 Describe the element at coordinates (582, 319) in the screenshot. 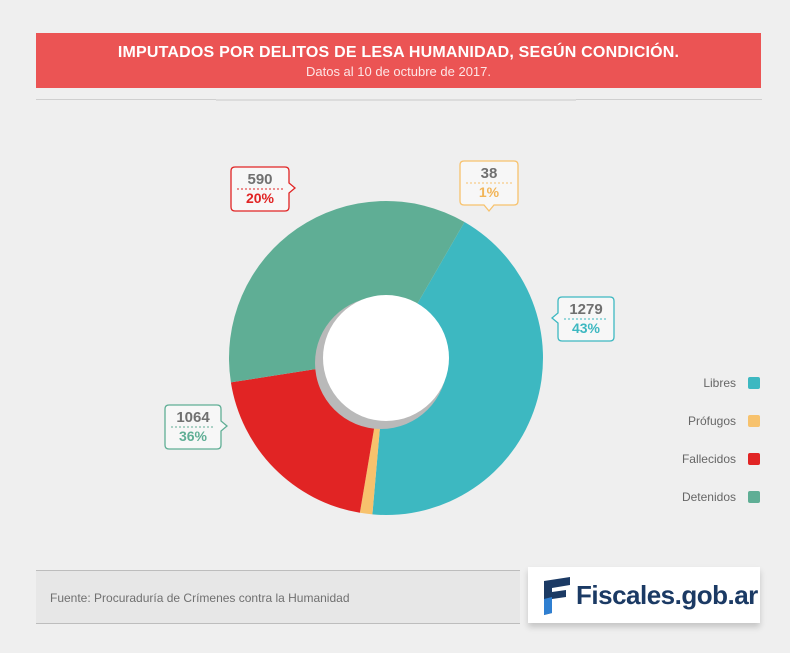

I see `callout-libres: 1279 43%` at that location.